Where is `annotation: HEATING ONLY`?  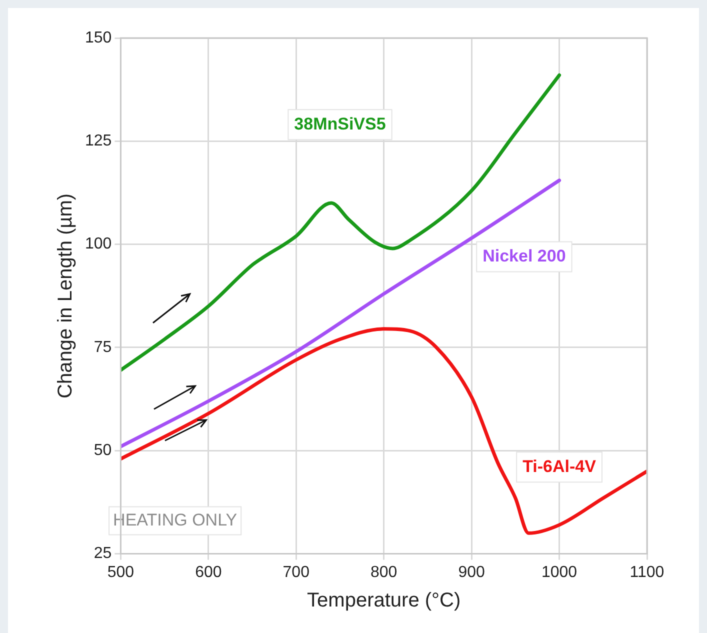
annotation: HEATING ONLY is located at coordinates (175, 520).